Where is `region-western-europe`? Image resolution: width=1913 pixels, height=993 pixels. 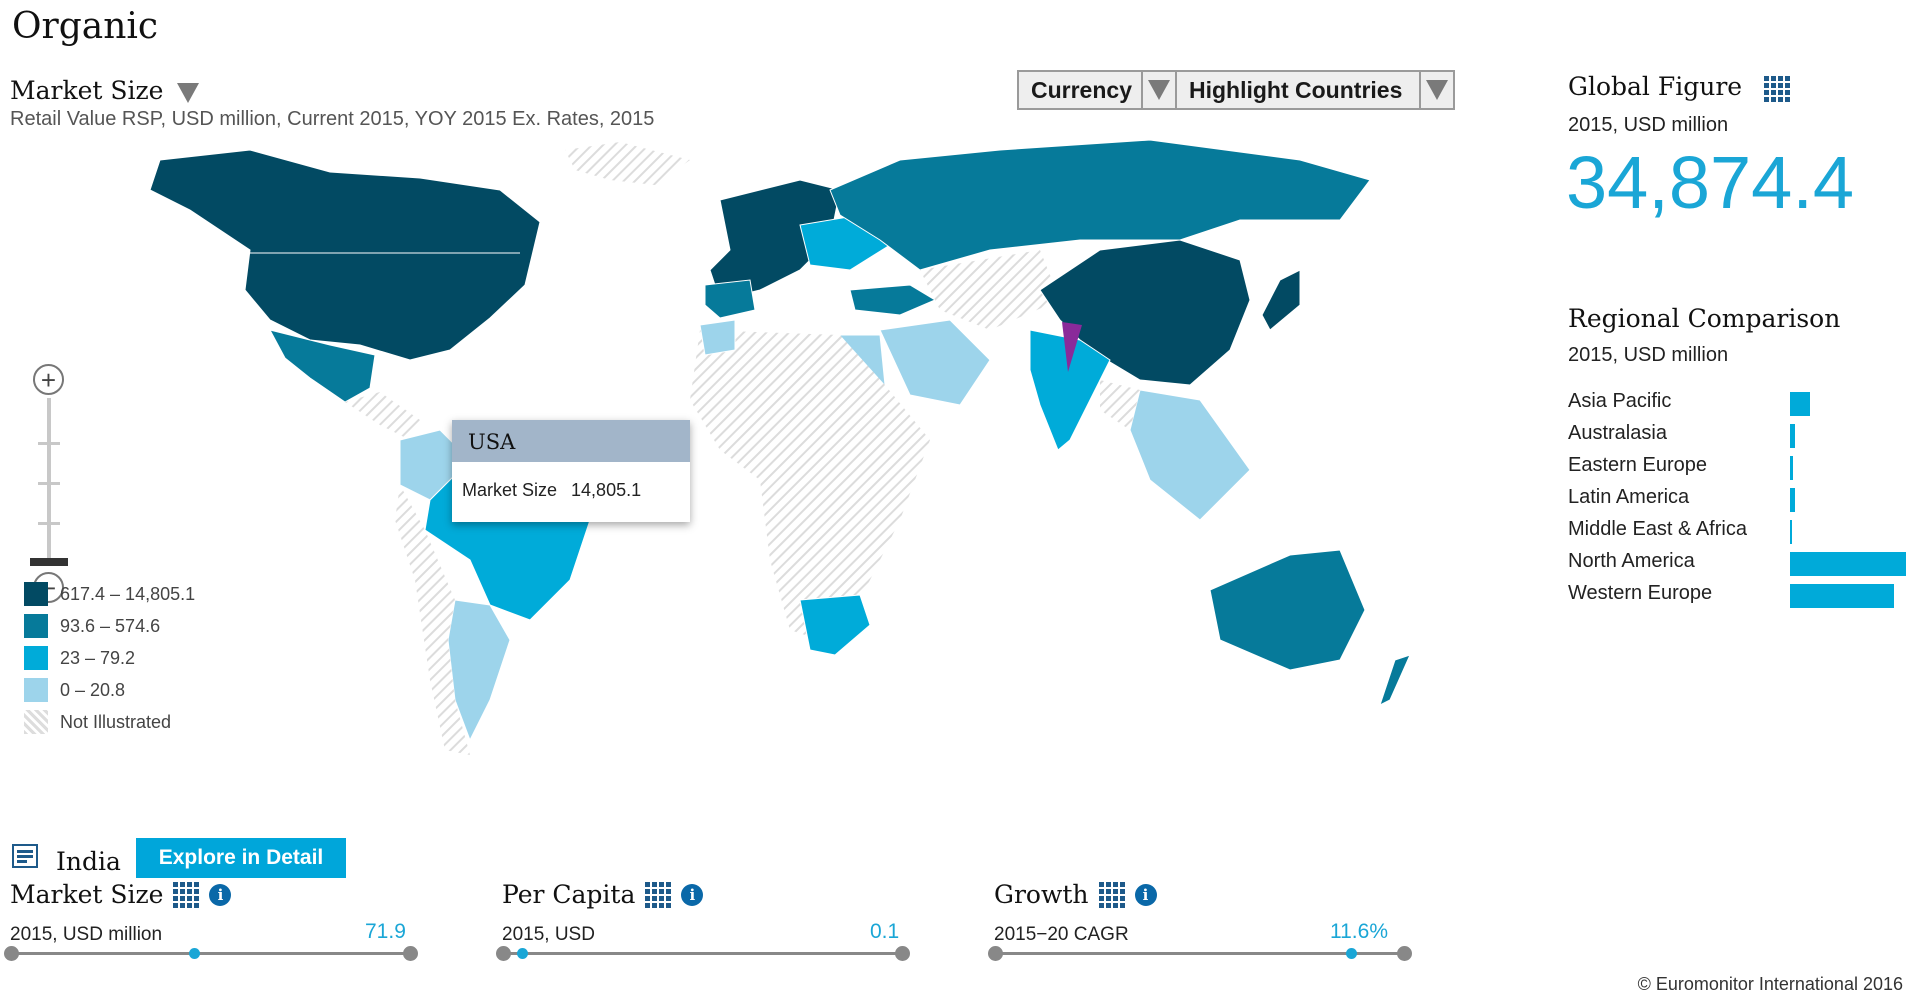 region-western-europe is located at coordinates (775, 240).